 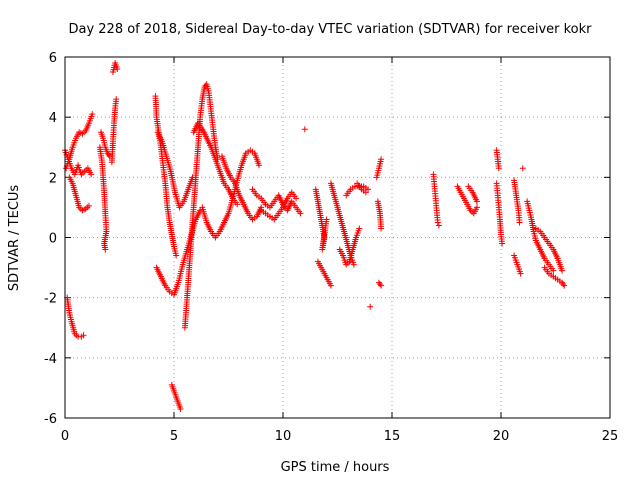 What do you see at coordinates (14, 238) in the screenshot?
I see `y-axis-label: SDTVAR / TECUs` at bounding box center [14, 238].